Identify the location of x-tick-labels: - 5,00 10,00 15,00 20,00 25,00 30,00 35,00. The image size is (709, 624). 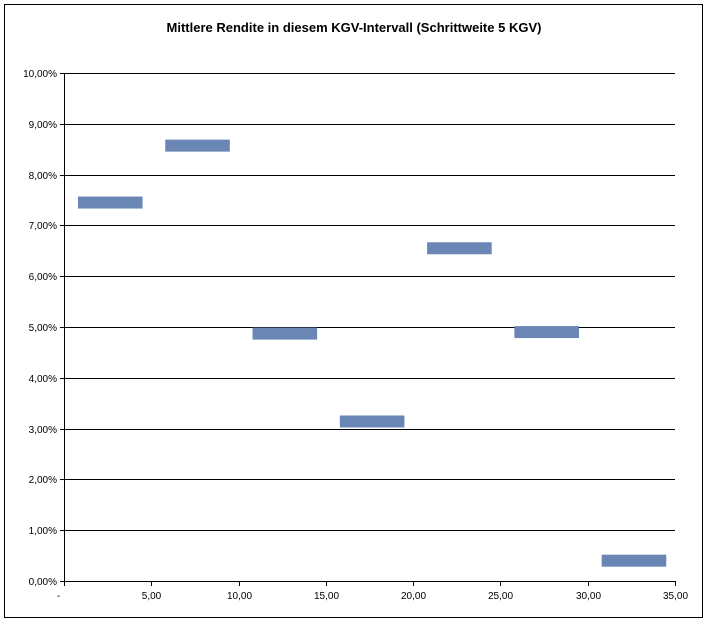
(373, 596).